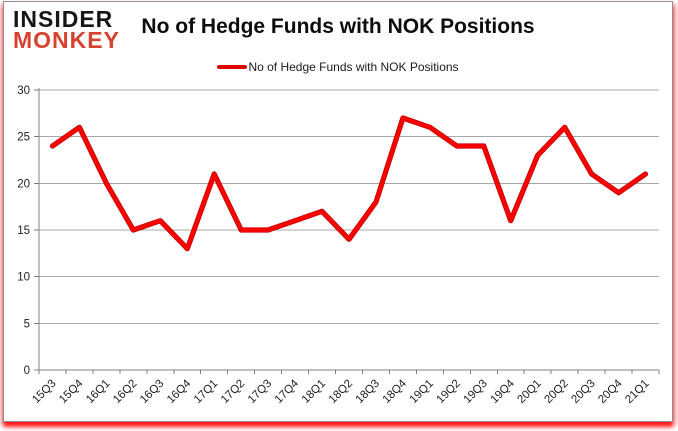  I want to click on legend: No of Hedge Funds with NOK Positions, so click(338, 67).